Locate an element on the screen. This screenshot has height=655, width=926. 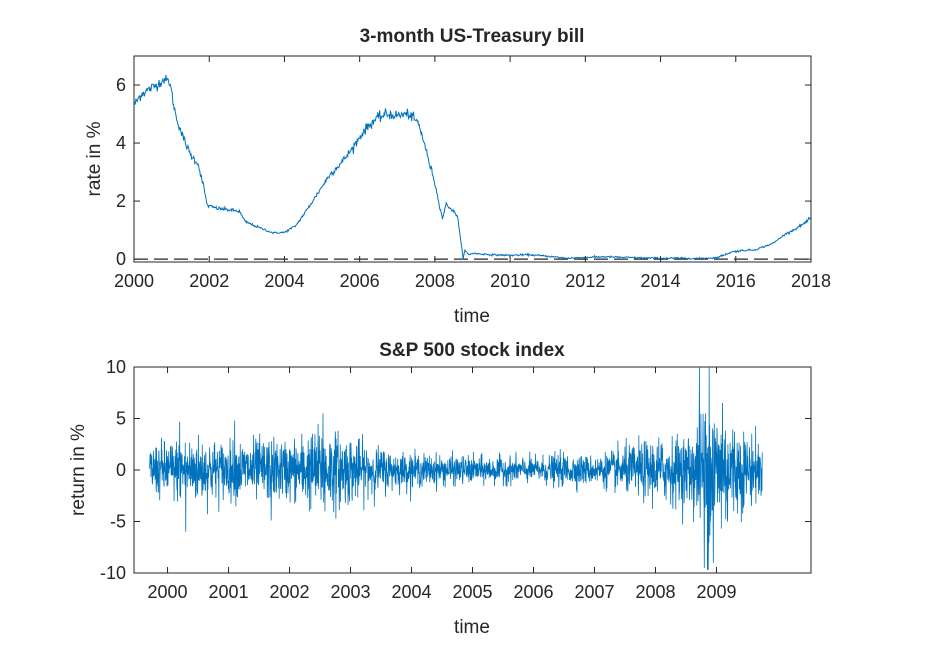
sp500-xtick-label: 2005 is located at coordinates (472, 592).